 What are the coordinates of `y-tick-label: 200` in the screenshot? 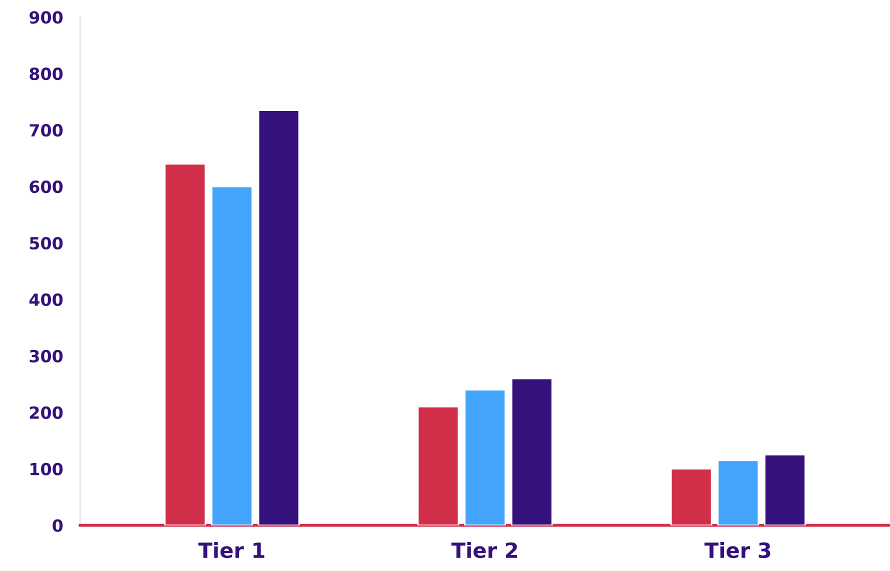 It's located at (46, 412).